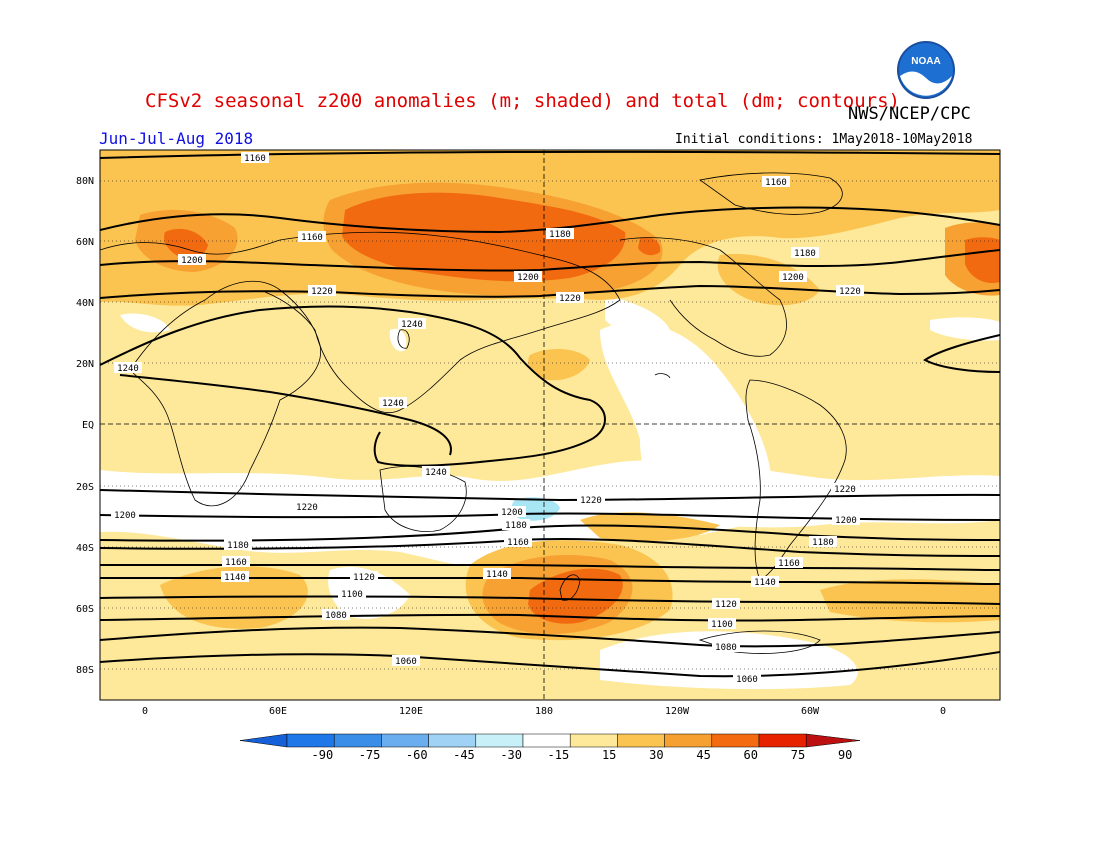  I want to click on anomaly-field-30-45-central-pacific, so click(559, 364).